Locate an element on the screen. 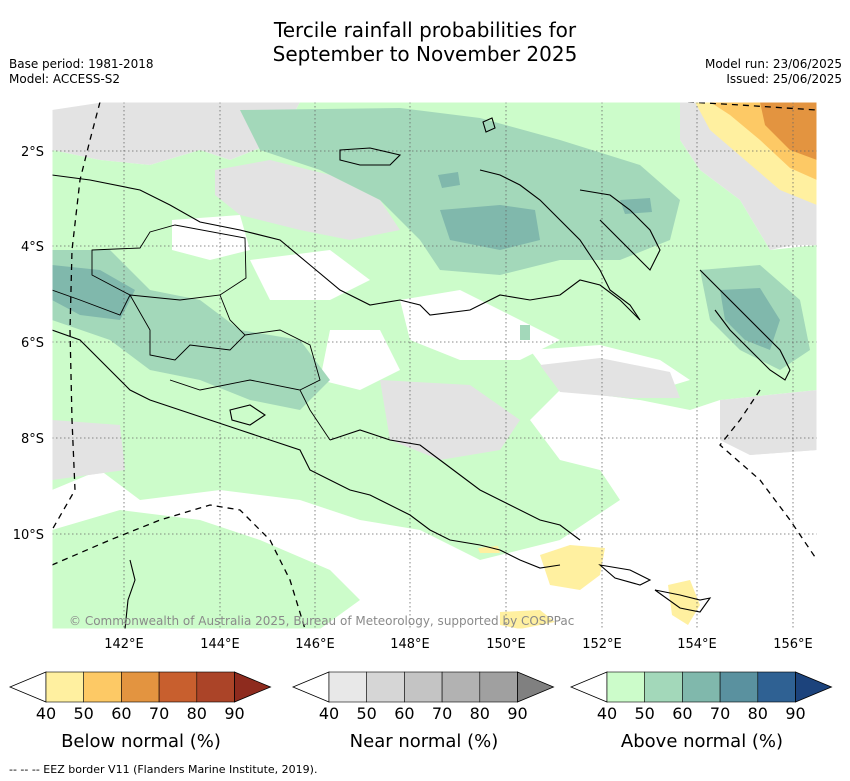  lat-label: 4°S is located at coordinates (32, 247).